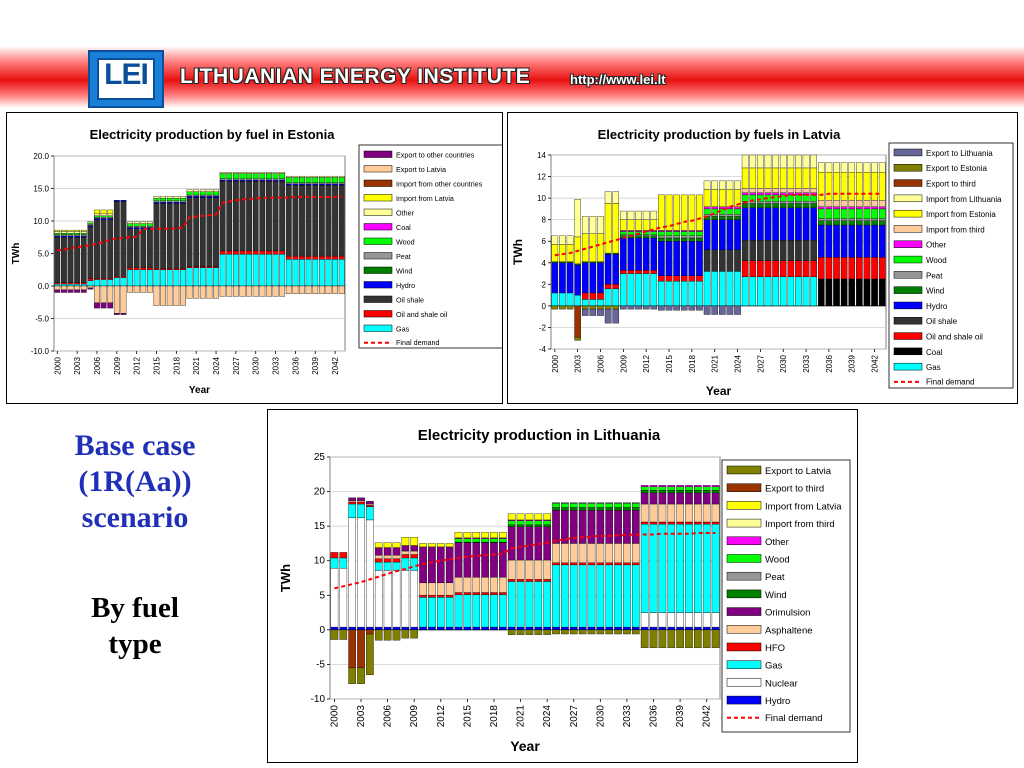  Describe the element at coordinates (117, 365) in the screenshot. I see `x-tick-label: 2009` at that location.